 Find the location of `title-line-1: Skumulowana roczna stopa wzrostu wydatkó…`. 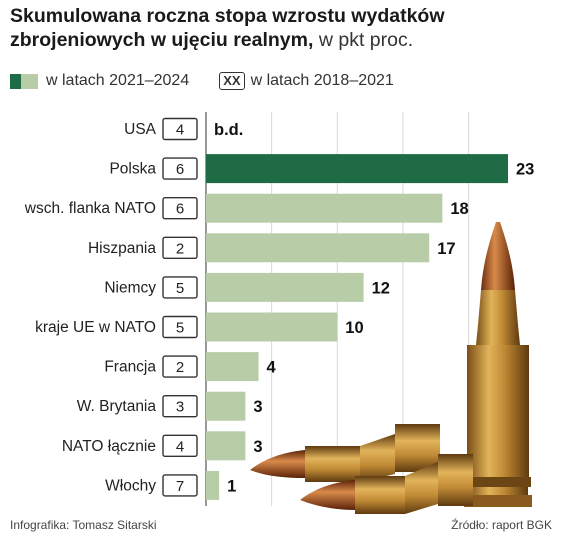

title-line-1: Skumulowana roczna stopa wzrostu wydatkó… is located at coordinates (227, 16).